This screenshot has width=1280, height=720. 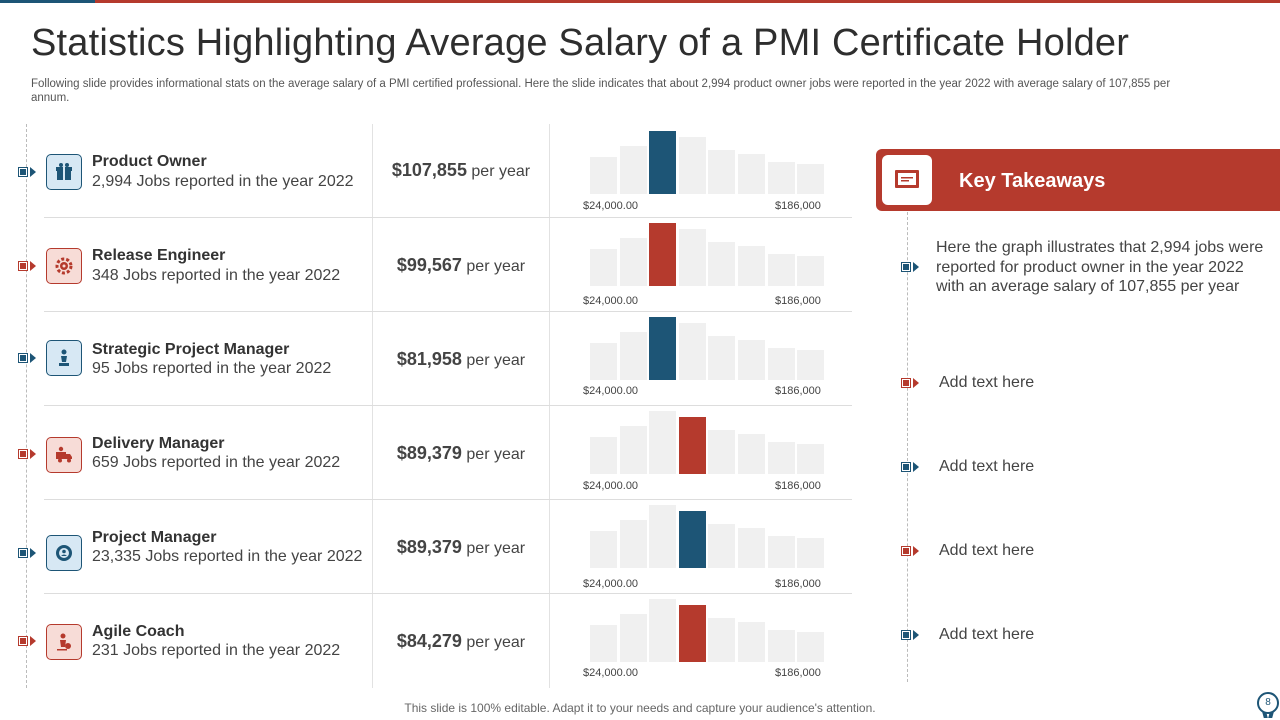 What do you see at coordinates (212, 368) in the screenshot?
I see `job-count: 95 Jobs reported in the year 2022` at bounding box center [212, 368].